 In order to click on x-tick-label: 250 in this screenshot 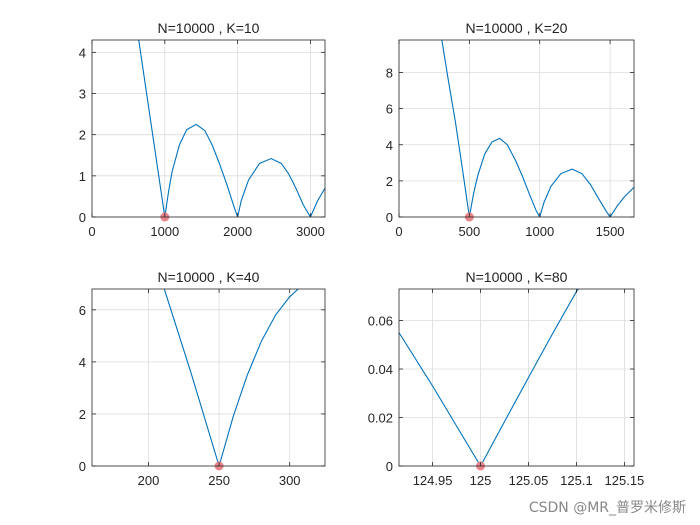, I will do `click(219, 480)`.